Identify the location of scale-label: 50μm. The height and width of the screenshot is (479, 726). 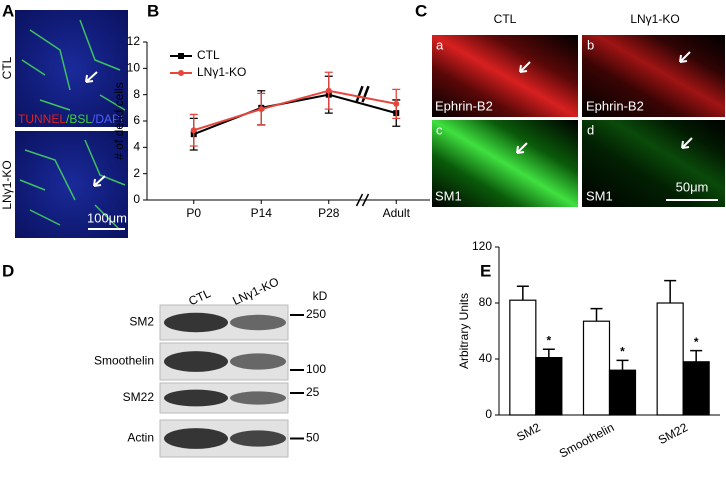
(692, 186).